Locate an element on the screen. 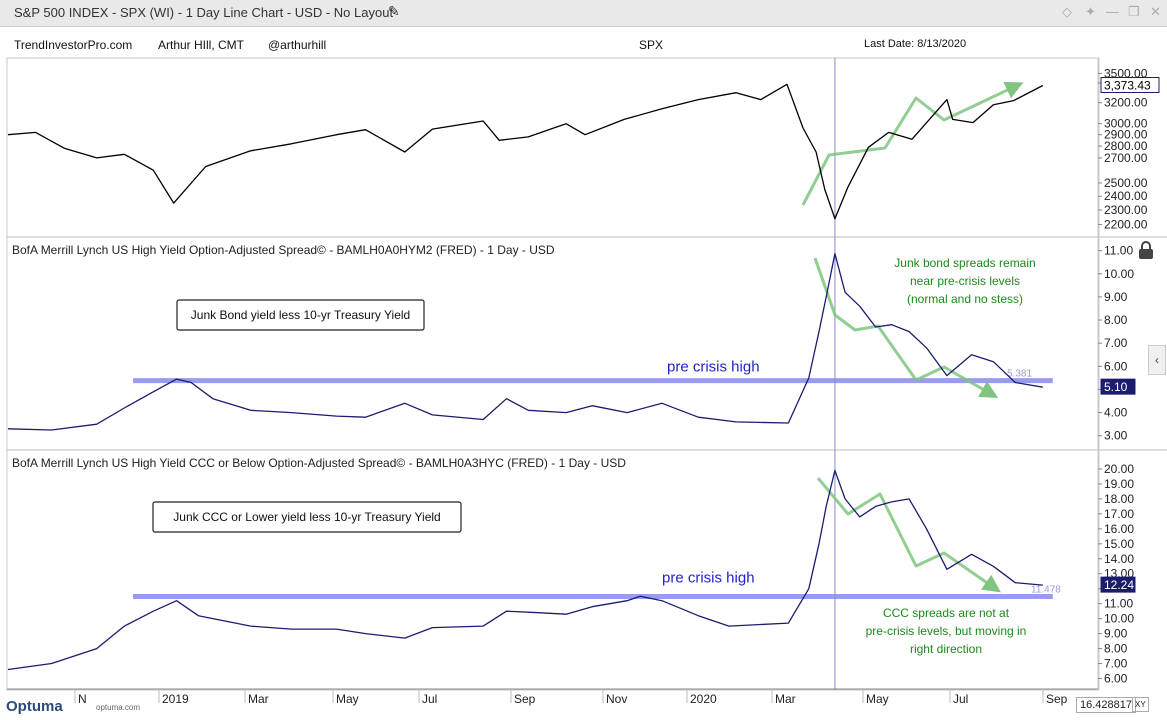 This screenshot has width=1167, height=720. last-value-label: 5.10 is located at coordinates (1116, 387).